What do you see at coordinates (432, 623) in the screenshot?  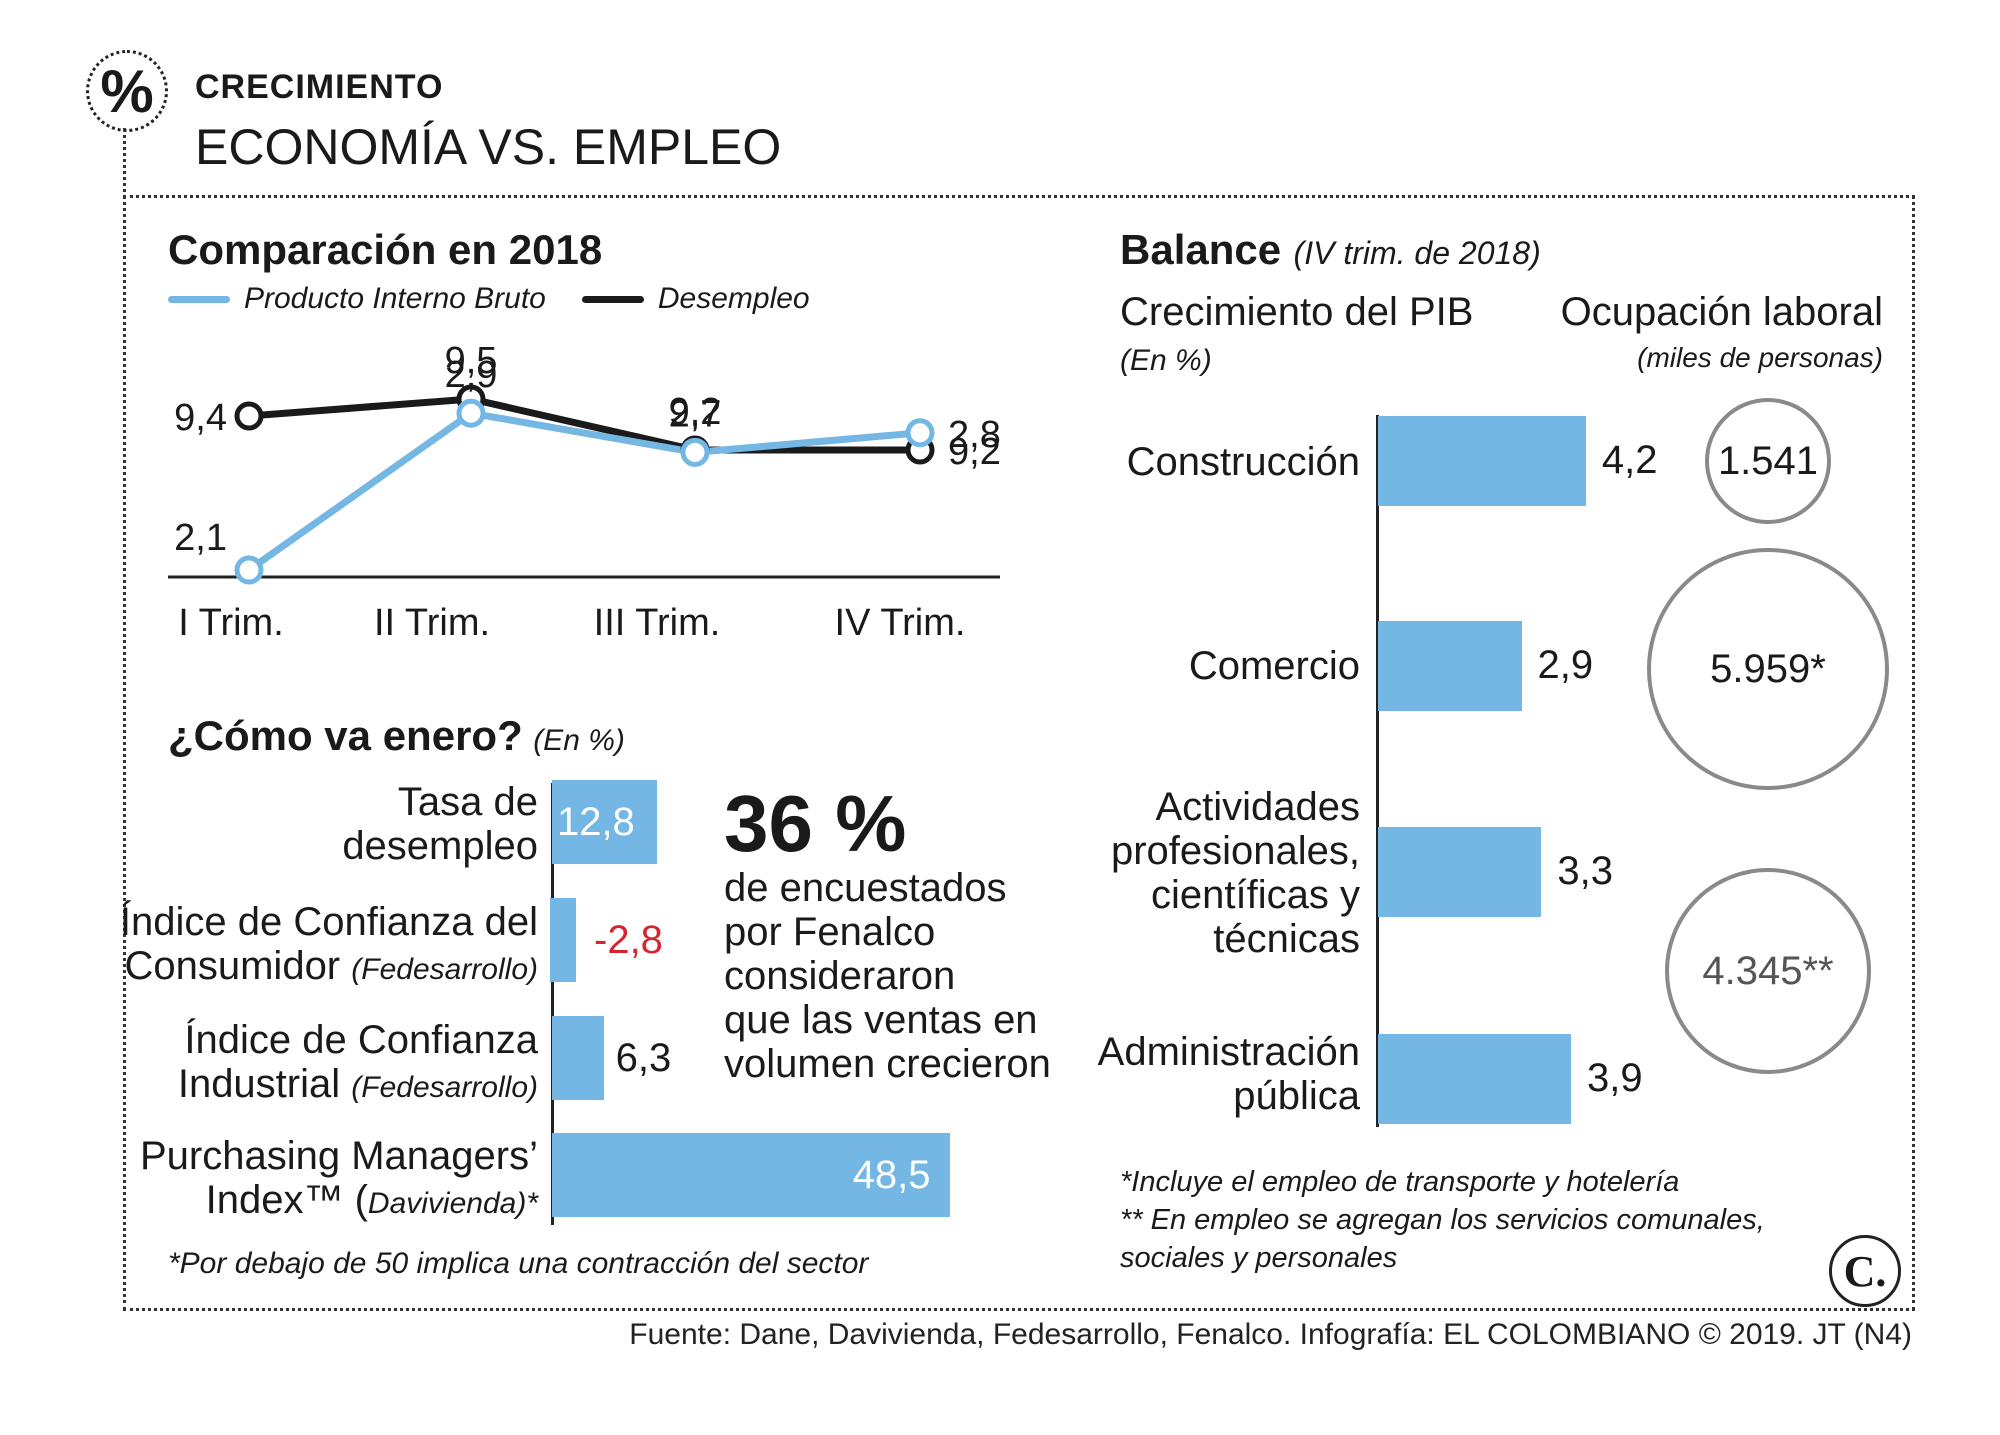 I see `x-tick-2: II Trim.` at bounding box center [432, 623].